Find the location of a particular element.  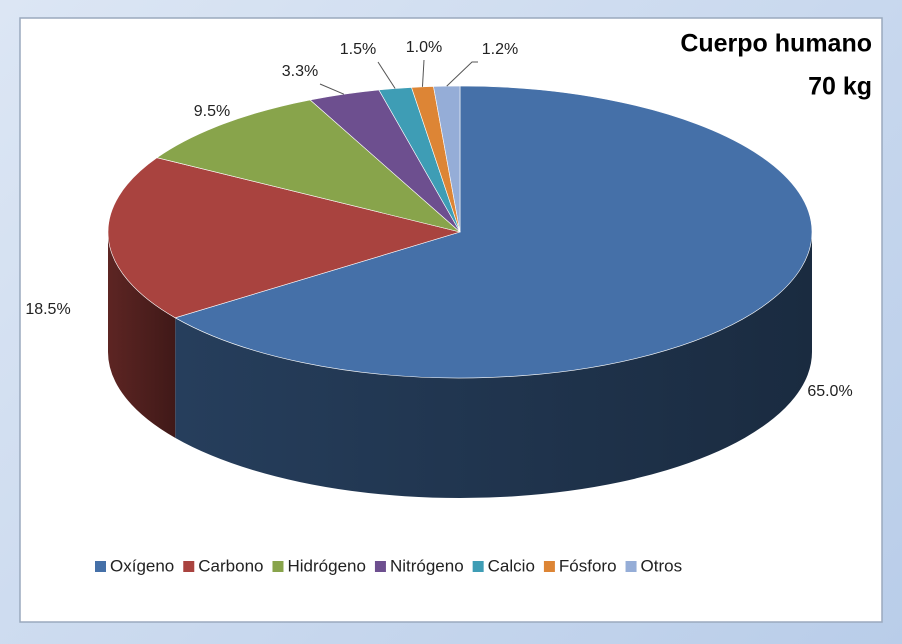

legend-label: Carbono is located at coordinates (230, 565).